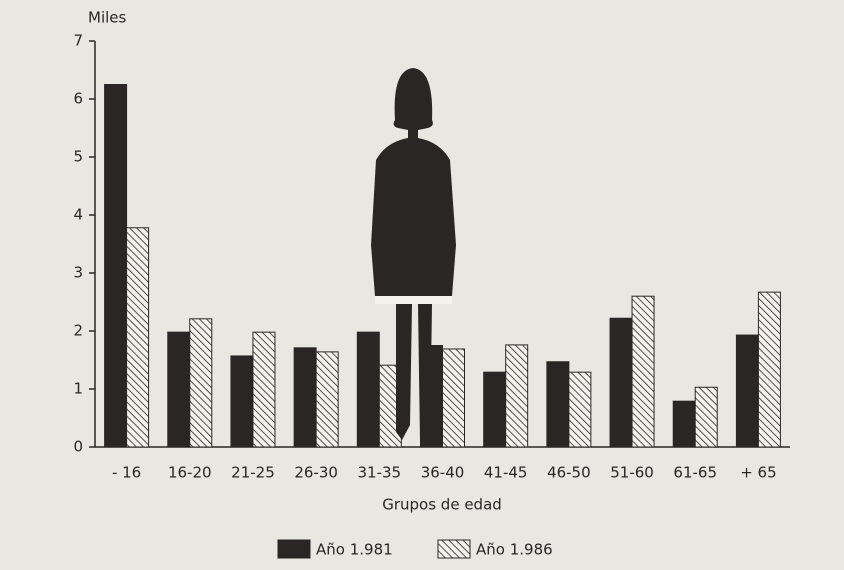 This screenshot has width=844, height=570. I want to click on y-tick-label: 7, so click(78, 41).